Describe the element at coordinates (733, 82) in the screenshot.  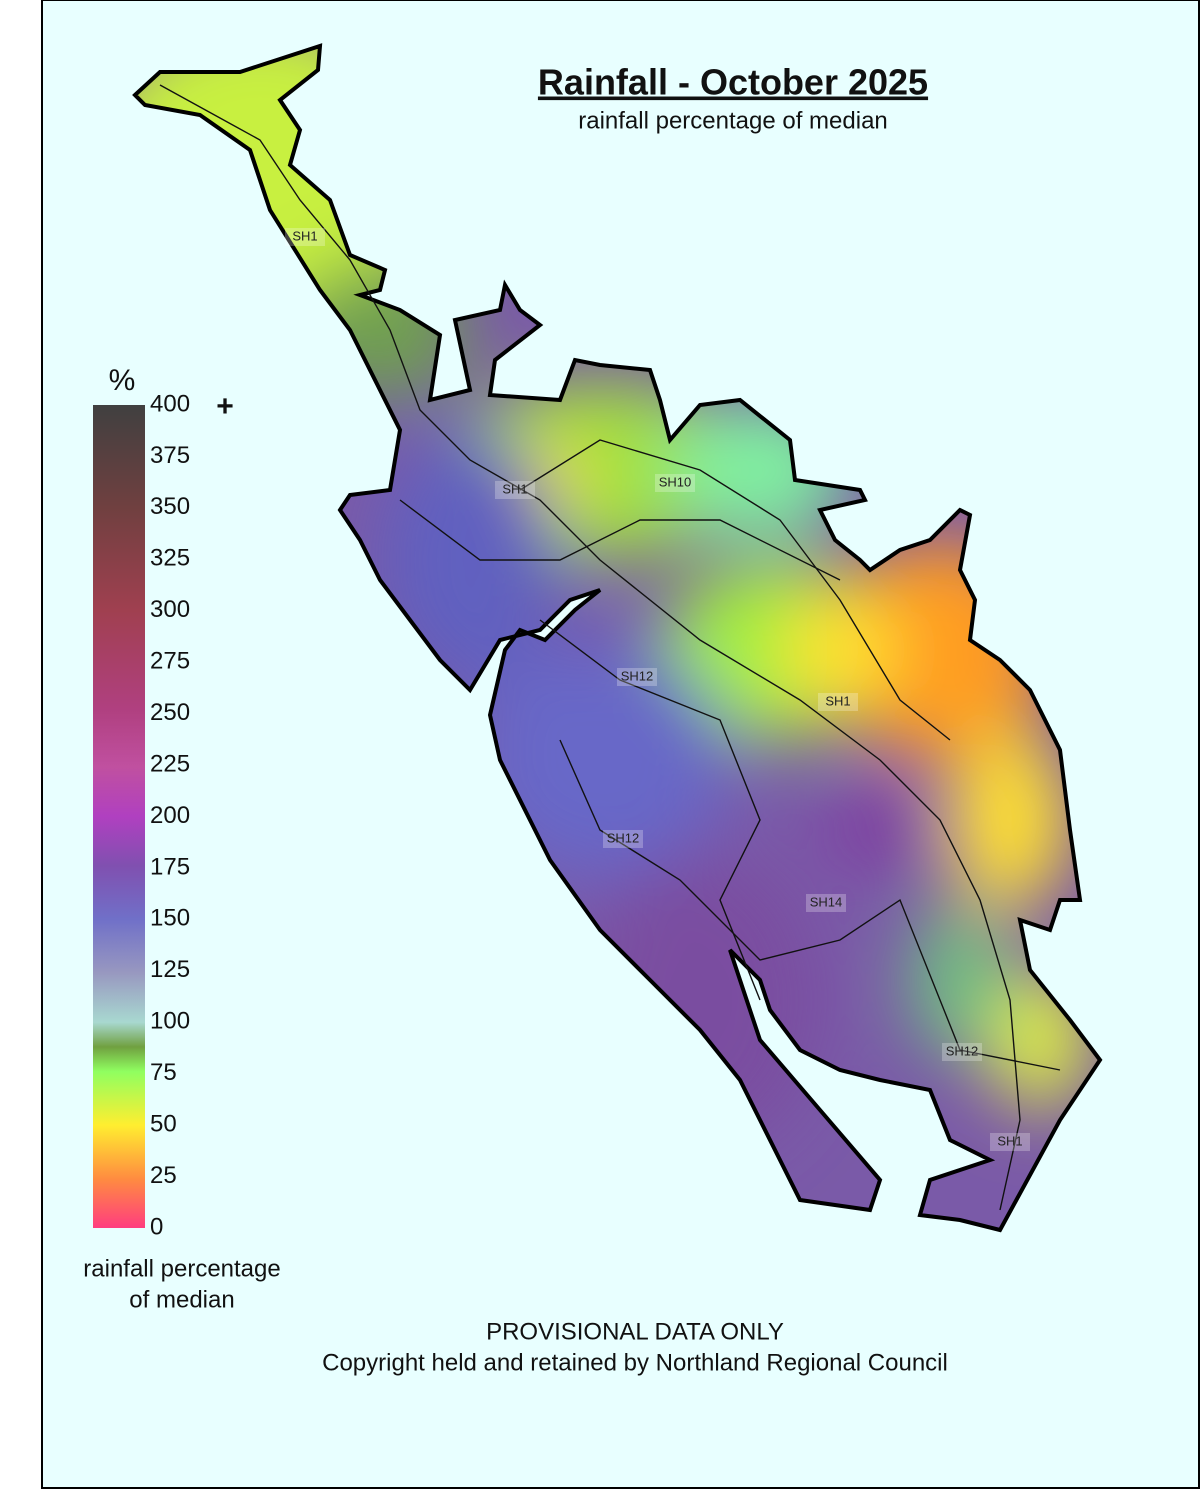
I see `title: Rainfall - October 2025` at that location.